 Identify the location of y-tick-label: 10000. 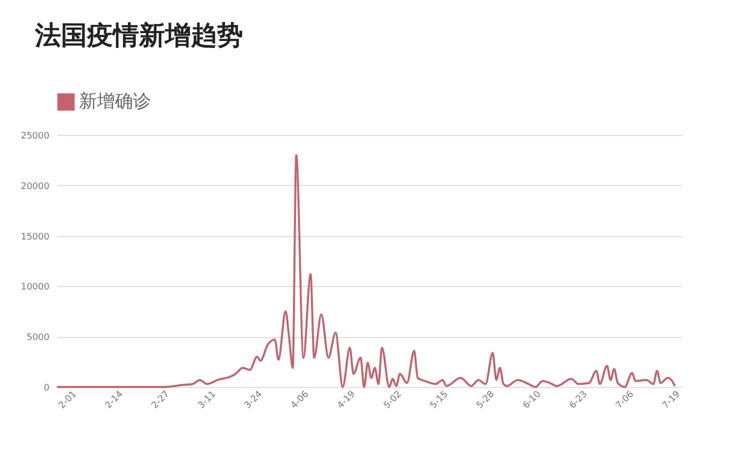
(35, 287).